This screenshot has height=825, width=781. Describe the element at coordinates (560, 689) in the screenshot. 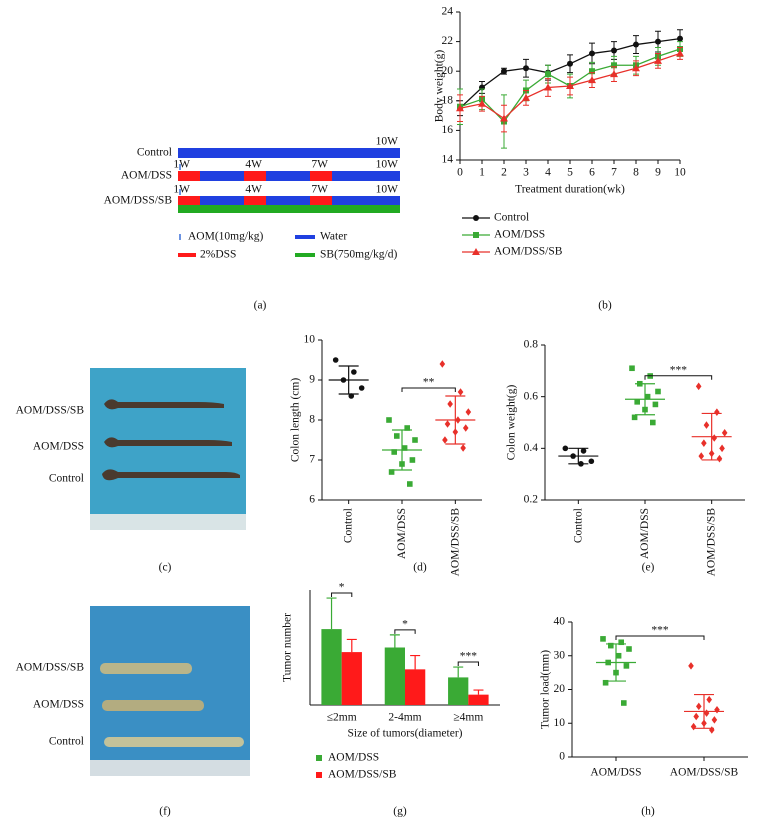

I see `y-tick-label: 20` at that location.